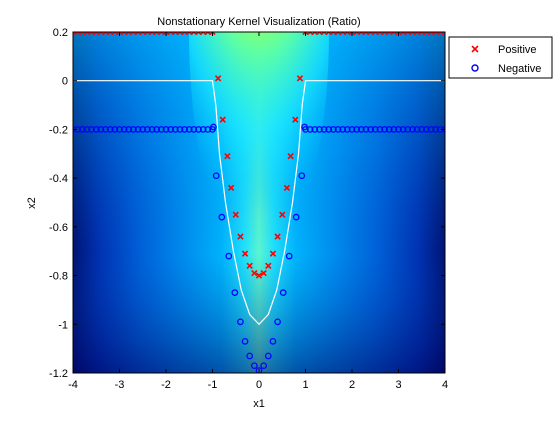 The height and width of the screenshot is (421, 560). What do you see at coordinates (63, 325) in the screenshot?
I see `y-tick-label: -1` at bounding box center [63, 325].